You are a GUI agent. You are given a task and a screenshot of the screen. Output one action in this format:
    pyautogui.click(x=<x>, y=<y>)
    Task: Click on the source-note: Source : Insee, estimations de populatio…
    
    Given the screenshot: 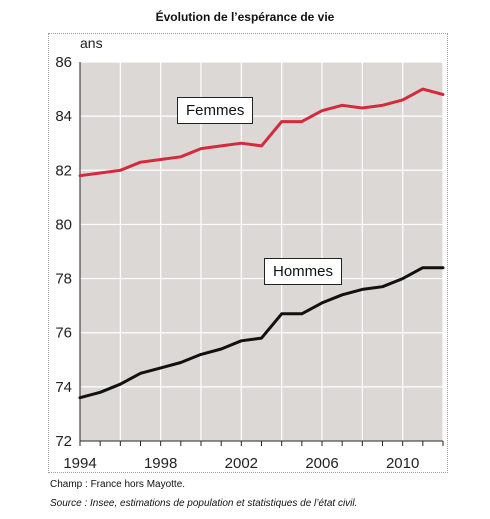 What is the action you would take?
    pyautogui.click(x=204, y=503)
    